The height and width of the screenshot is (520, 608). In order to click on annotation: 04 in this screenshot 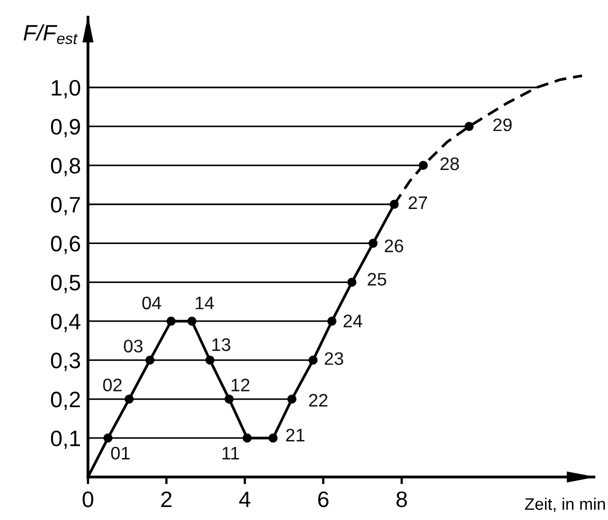, I will do `click(152, 303)`.